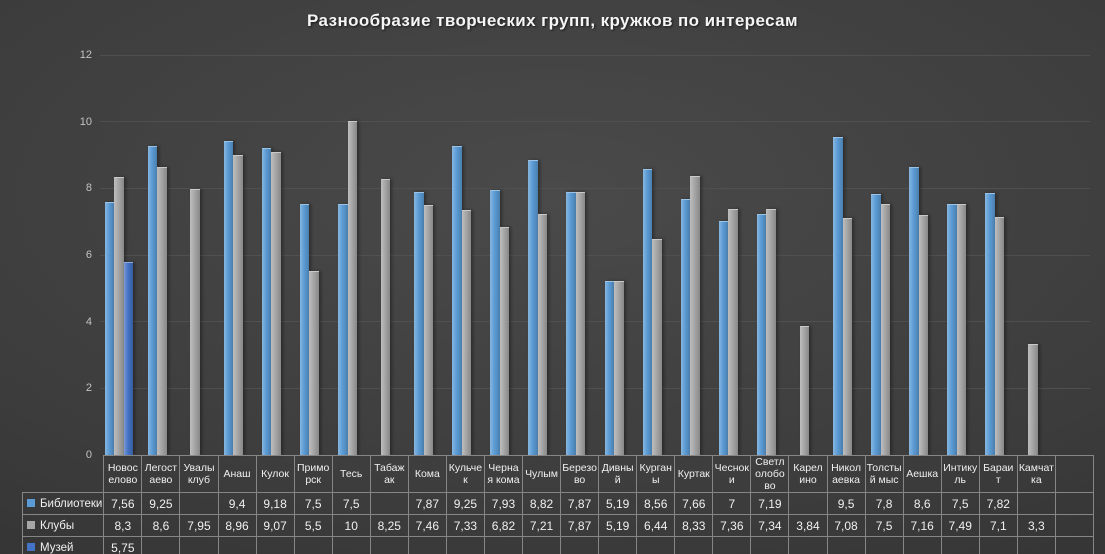 This screenshot has width=1105, height=554. Describe the element at coordinates (57, 547) in the screenshot. I see `legend-series-name: Музей` at that location.